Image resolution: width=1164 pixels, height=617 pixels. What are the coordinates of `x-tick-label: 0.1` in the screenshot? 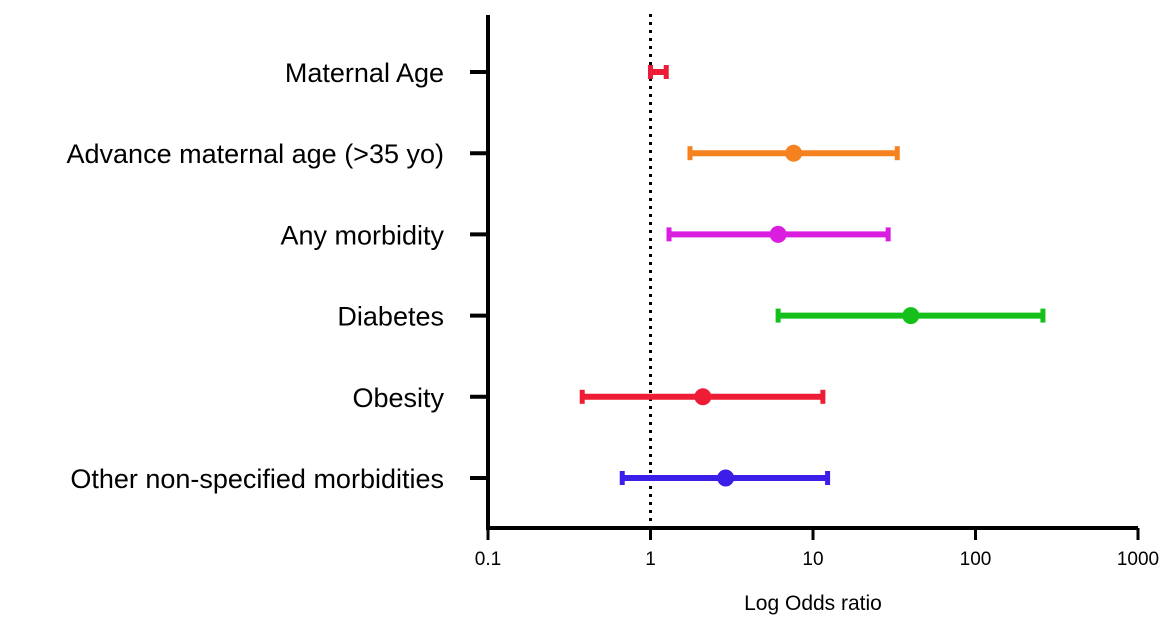 It's located at (488, 559).